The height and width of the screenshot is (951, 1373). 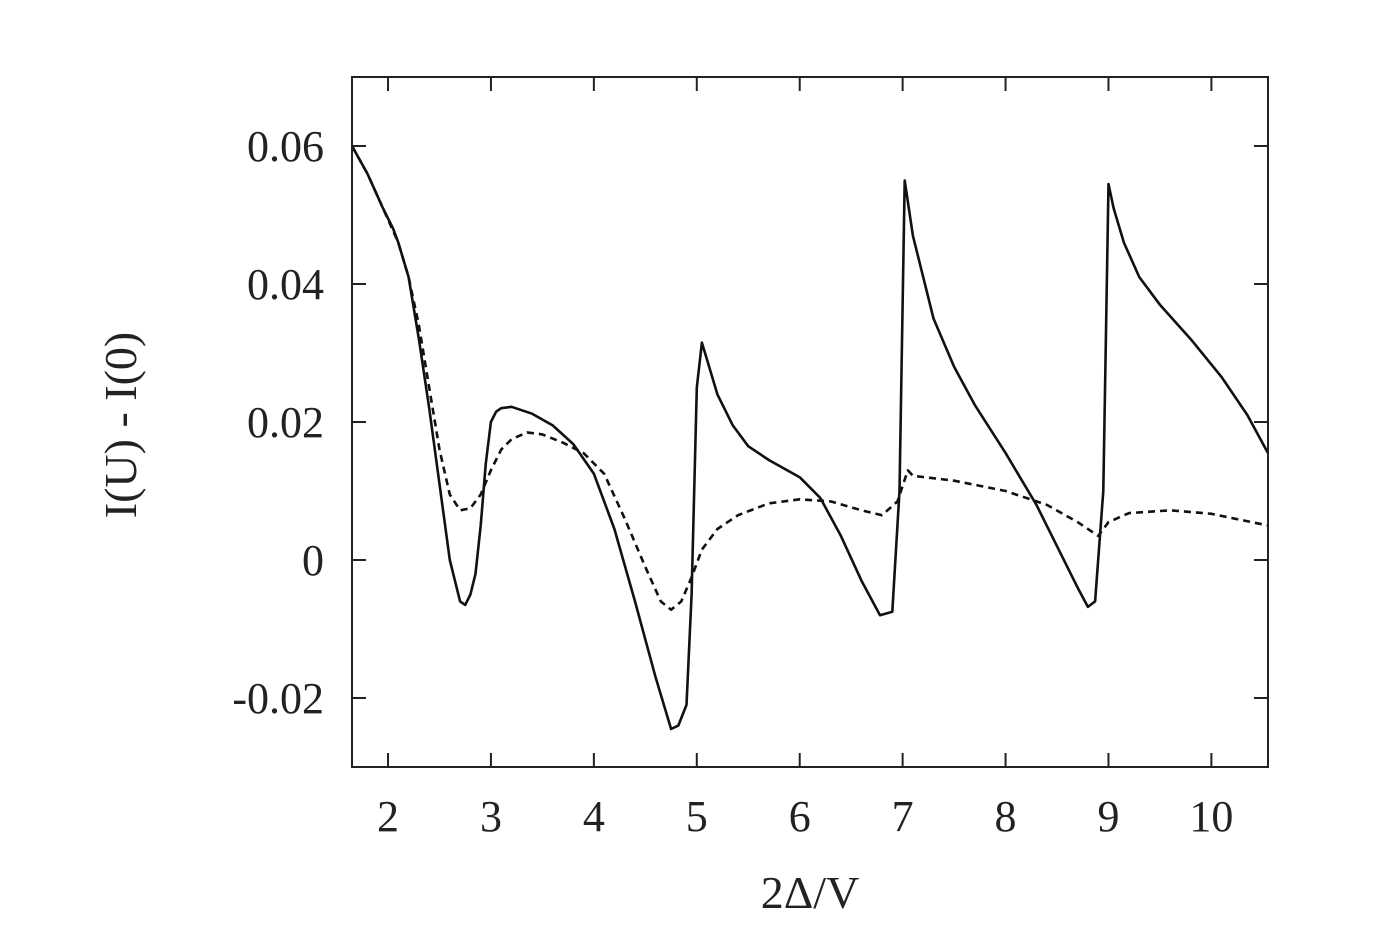 What do you see at coordinates (285, 146) in the screenshot?
I see `y-tick-label: 0.06` at bounding box center [285, 146].